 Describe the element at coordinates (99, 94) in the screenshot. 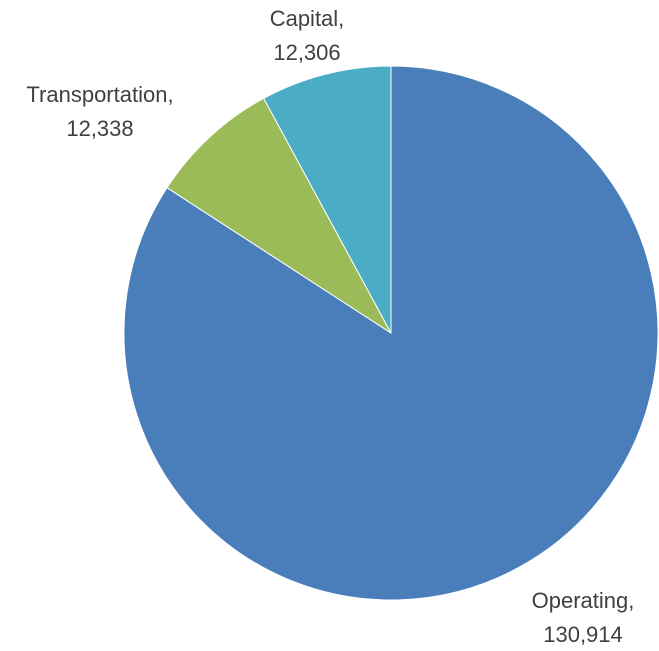

I see `slice-label: Transportation,` at that location.